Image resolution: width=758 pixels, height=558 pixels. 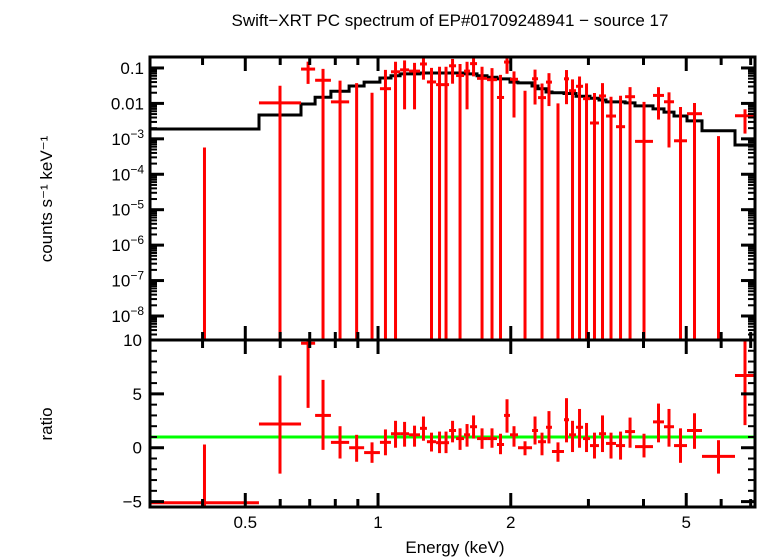 What do you see at coordinates (686, 522) in the screenshot?
I see `x-tick-label: 5` at bounding box center [686, 522].